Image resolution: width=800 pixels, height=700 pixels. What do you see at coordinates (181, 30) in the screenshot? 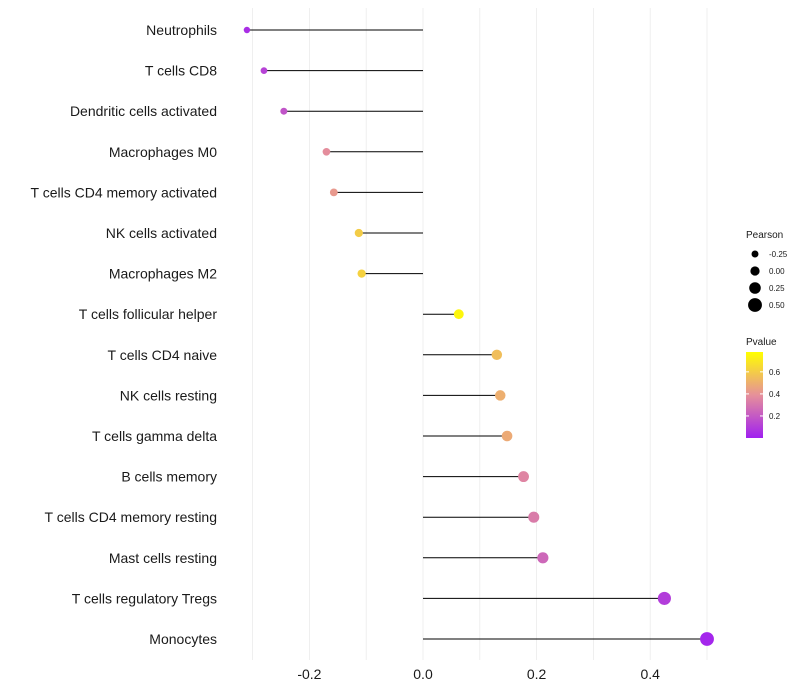
I see `y-tick-label: Neutrophils` at bounding box center [181, 30].